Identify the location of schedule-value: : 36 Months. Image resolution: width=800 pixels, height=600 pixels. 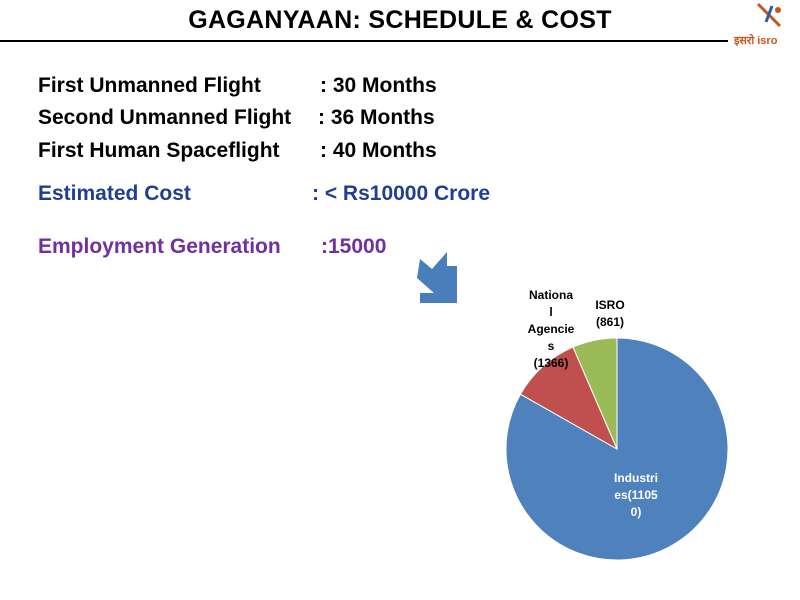
(376, 117).